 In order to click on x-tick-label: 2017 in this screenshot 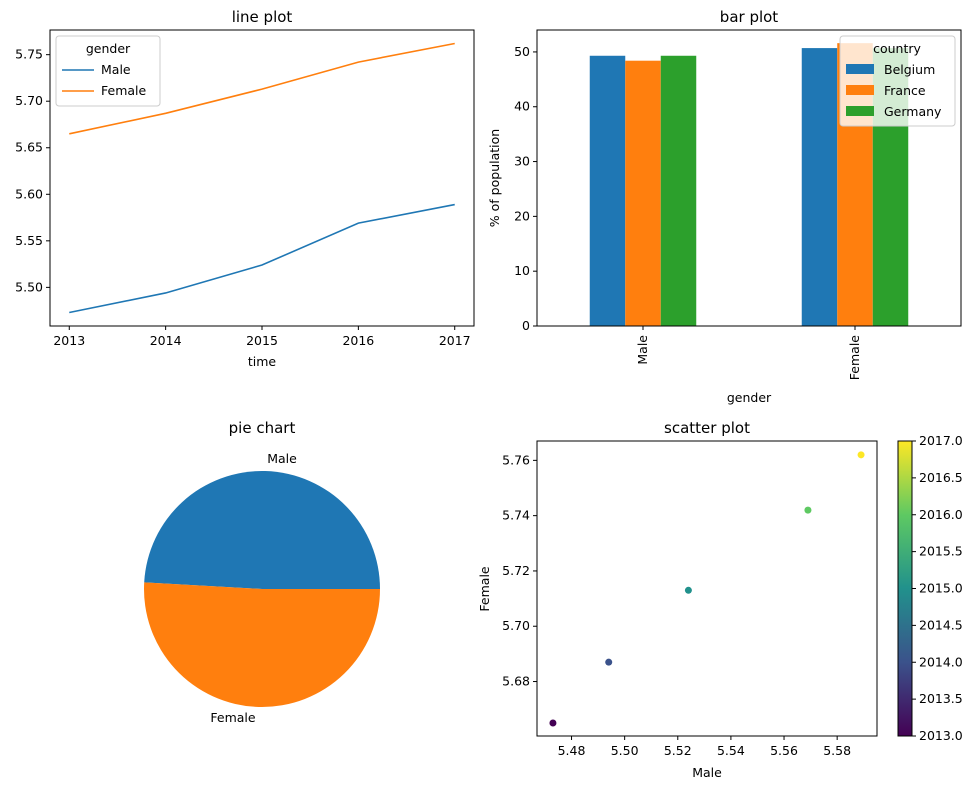, I will do `click(455, 340)`.